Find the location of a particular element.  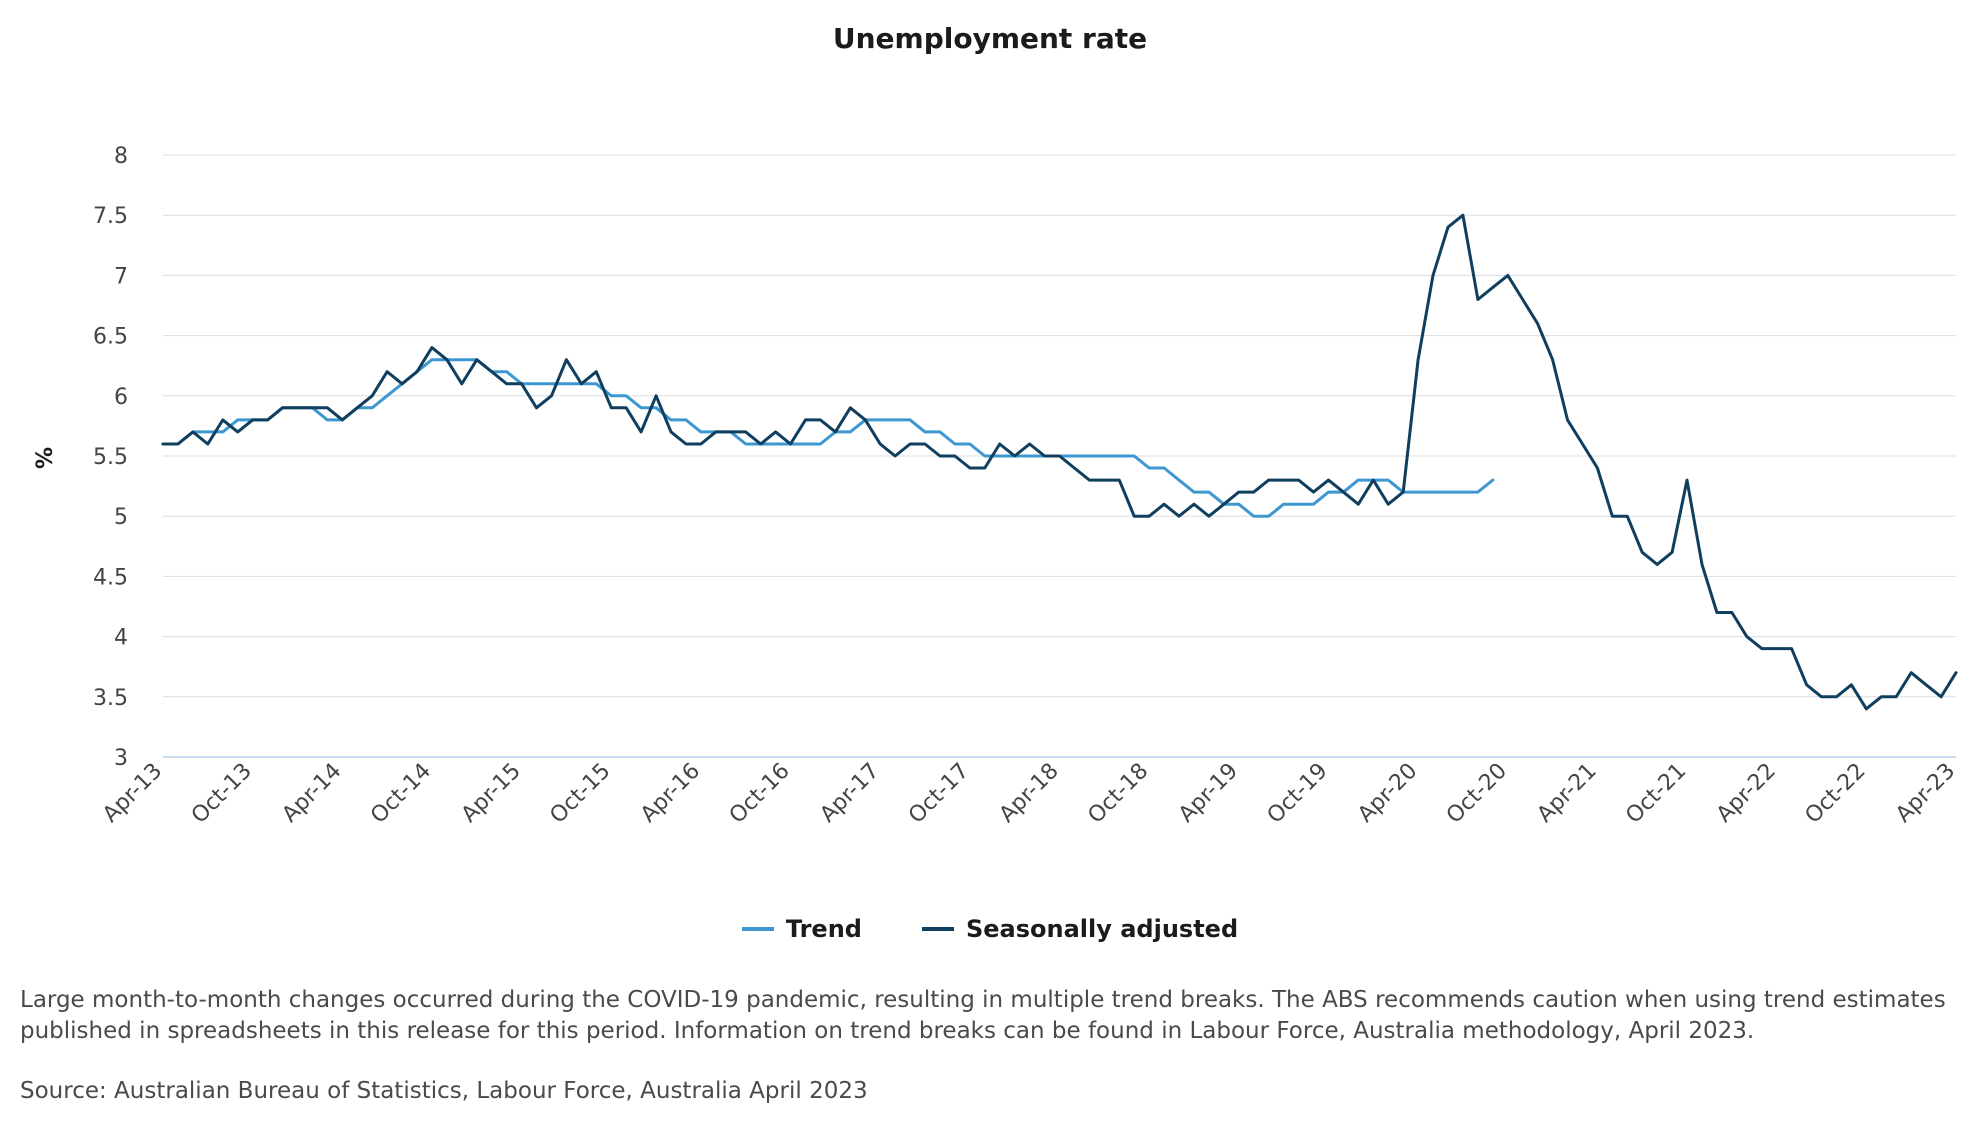

x-tick-label: Apr-19 is located at coordinates (1208, 793).